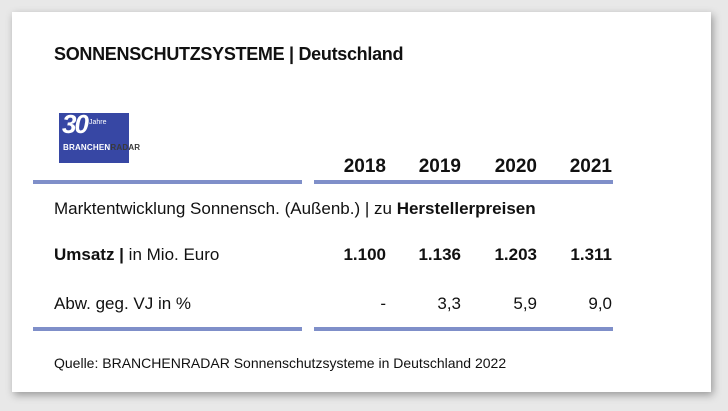 This screenshot has width=728, height=411. I want to click on umsatz-2020: 1.203, so click(515, 254).